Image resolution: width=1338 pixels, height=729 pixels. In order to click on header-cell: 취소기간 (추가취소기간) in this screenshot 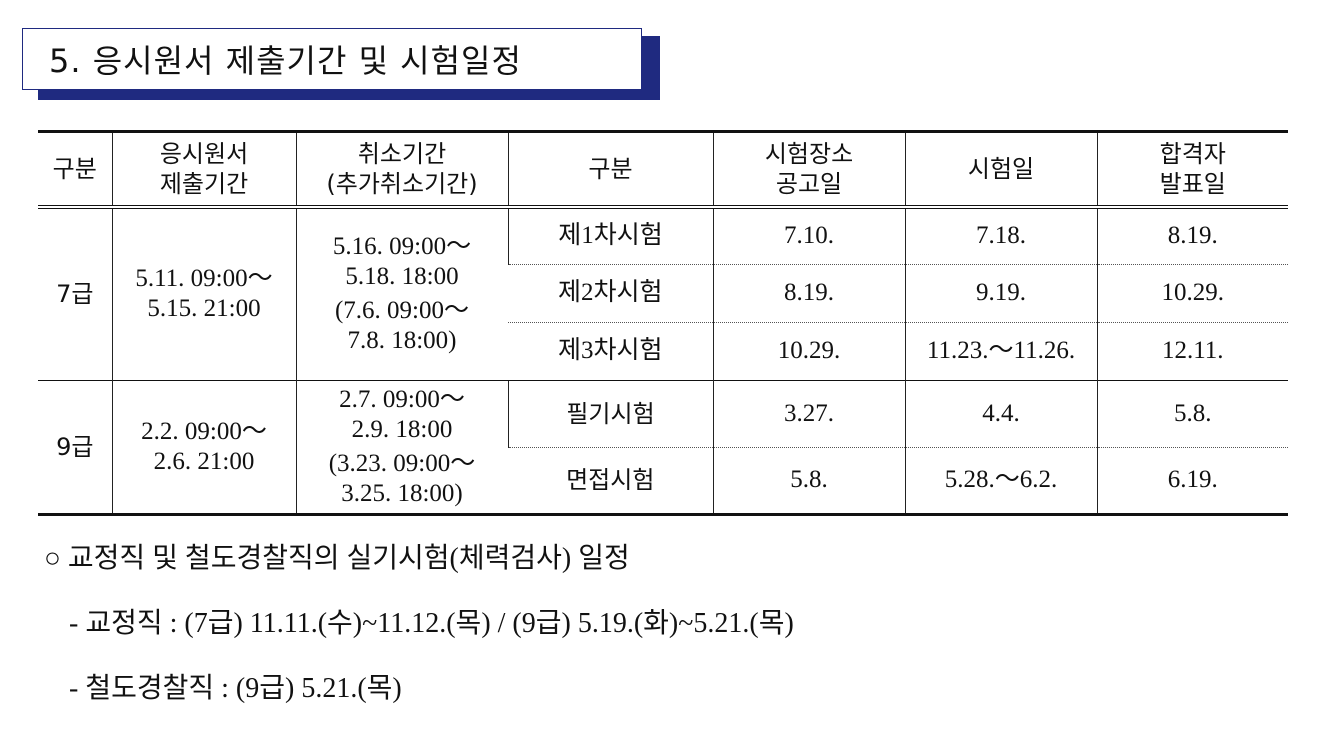, I will do `click(401, 169)`.